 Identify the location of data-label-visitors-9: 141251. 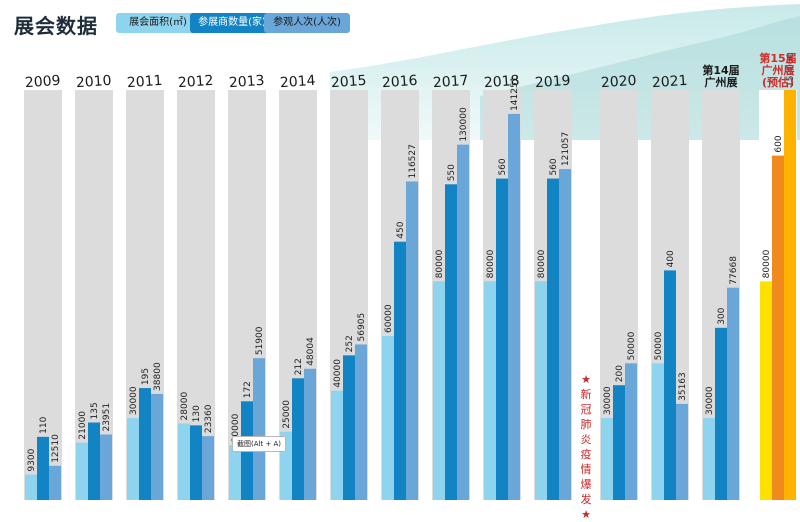
(515, 94).